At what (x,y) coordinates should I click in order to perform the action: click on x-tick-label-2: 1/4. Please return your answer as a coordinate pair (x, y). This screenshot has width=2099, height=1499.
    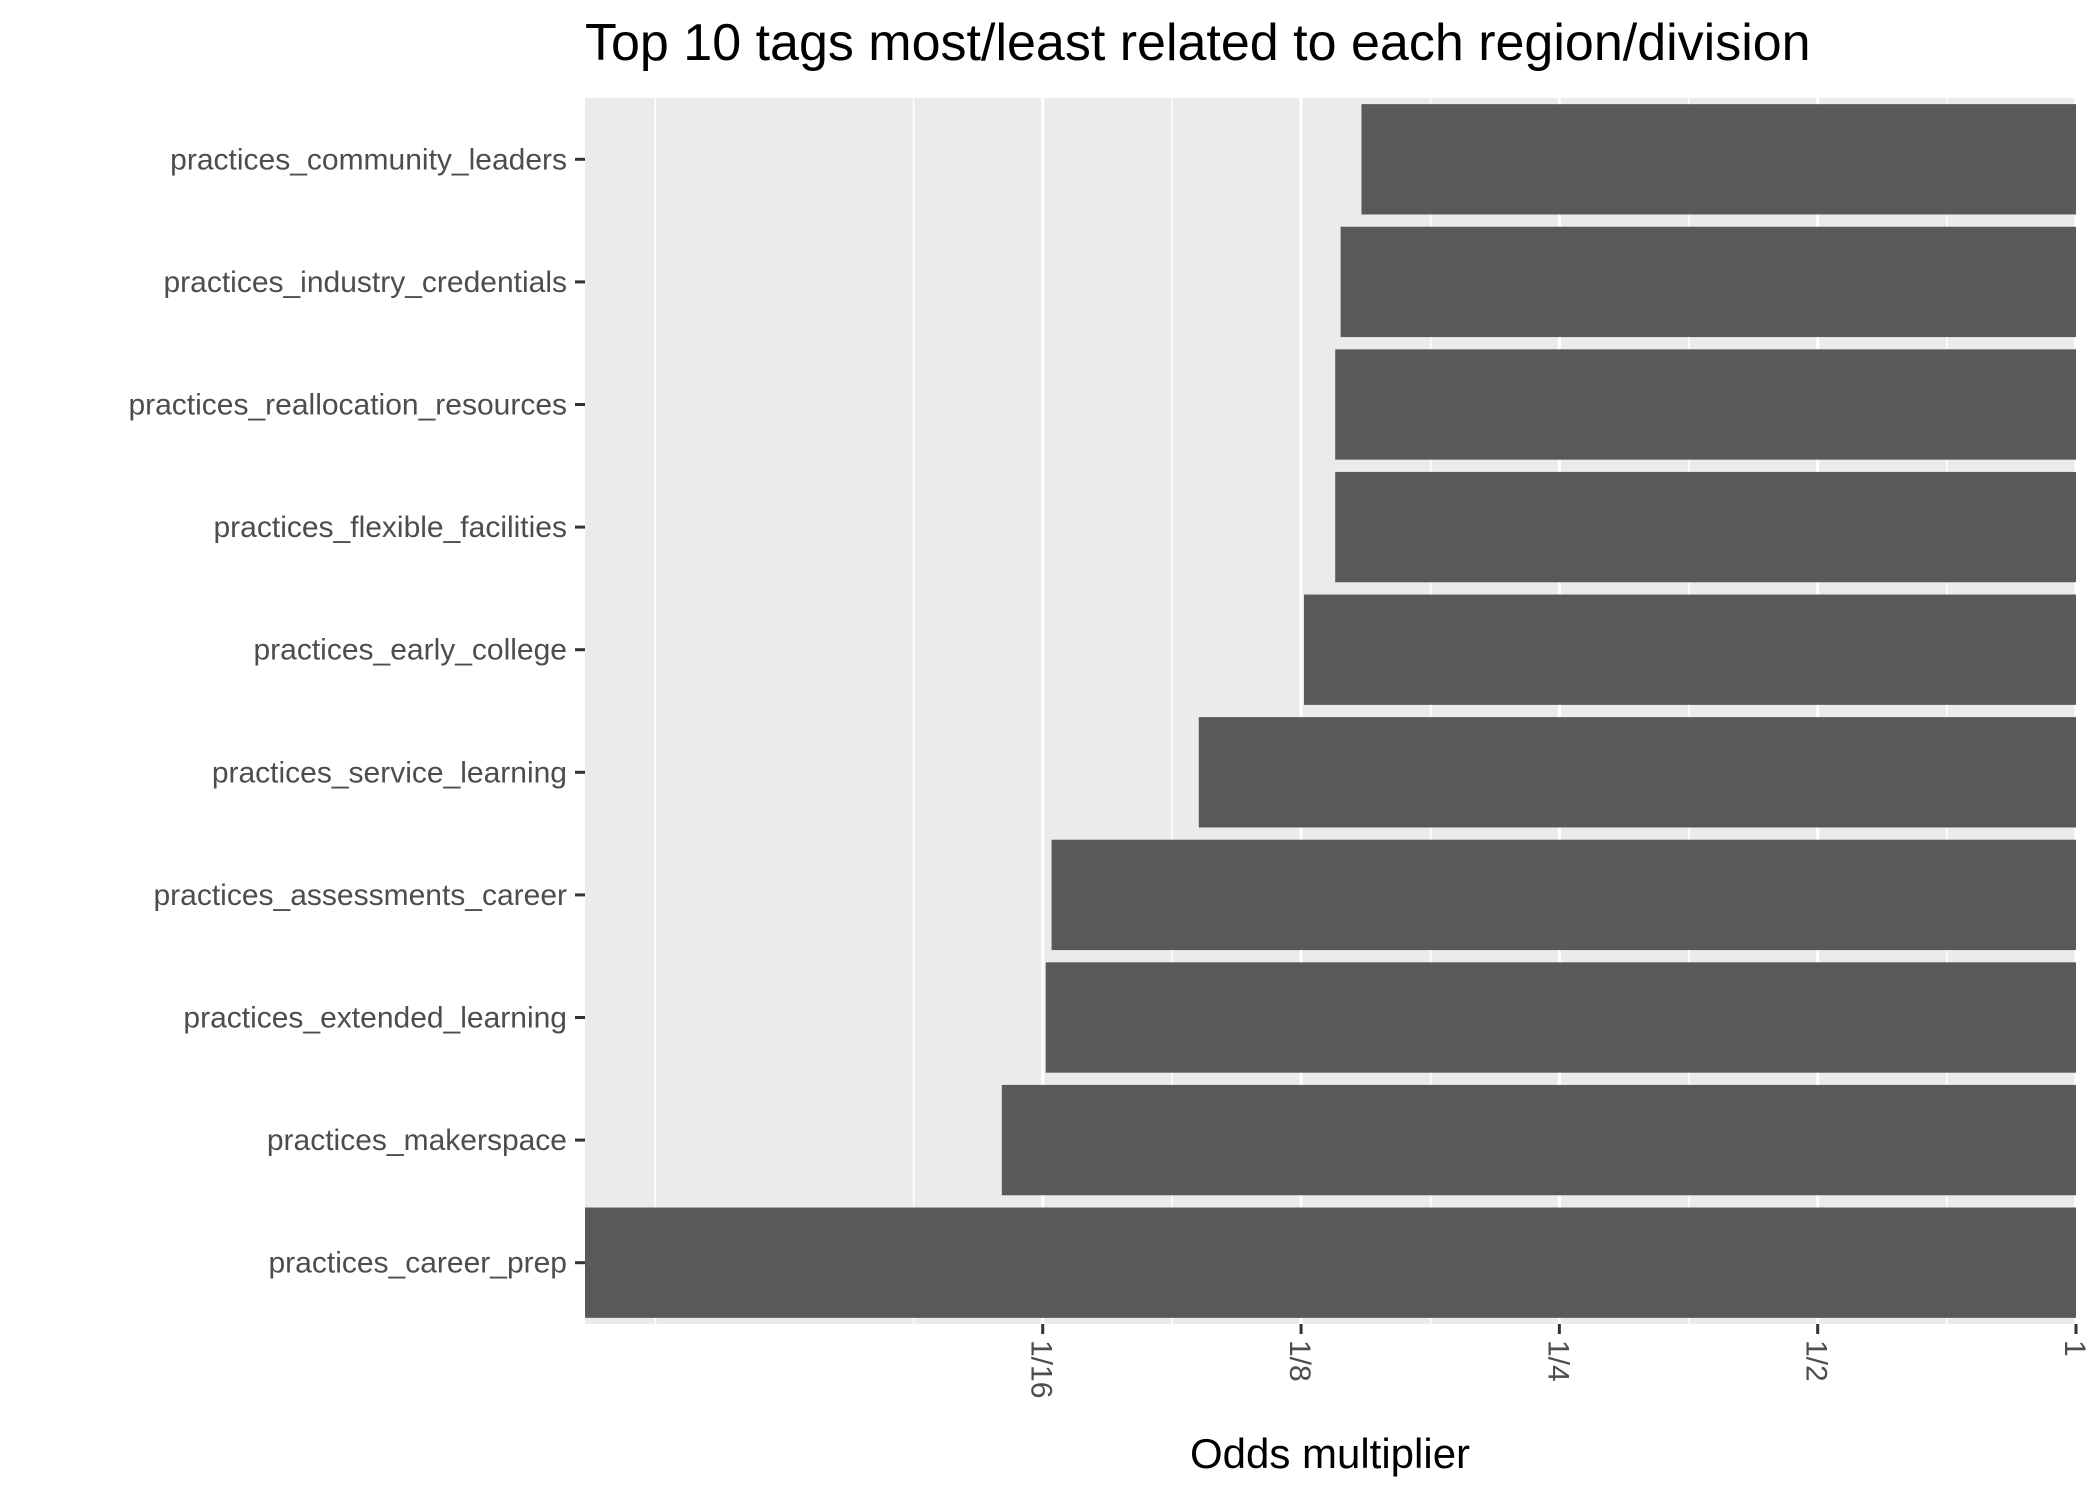
    Looking at the image, I should click on (1557, 1361).